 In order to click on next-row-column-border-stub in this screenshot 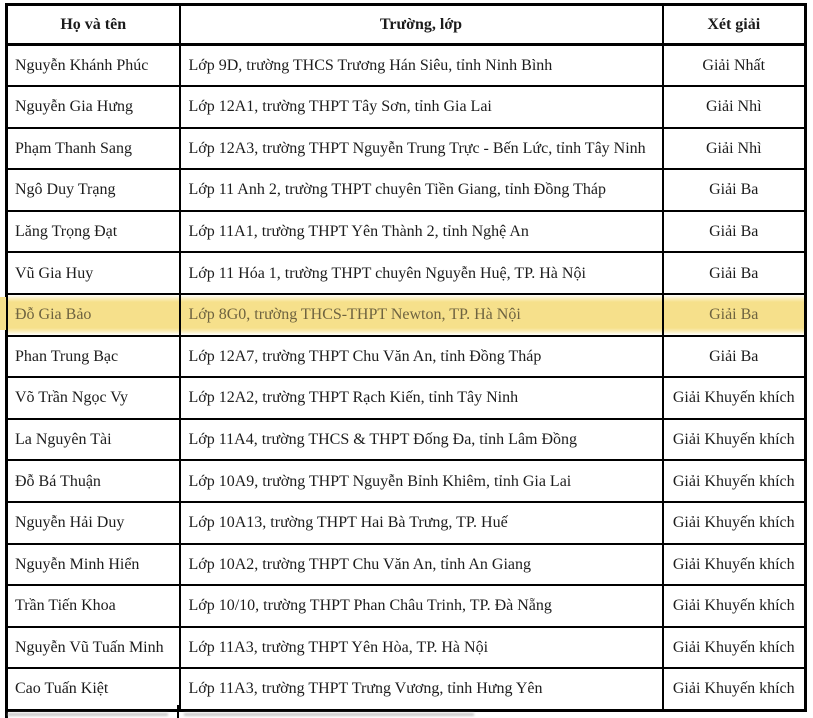, I will do `click(178, 711)`.